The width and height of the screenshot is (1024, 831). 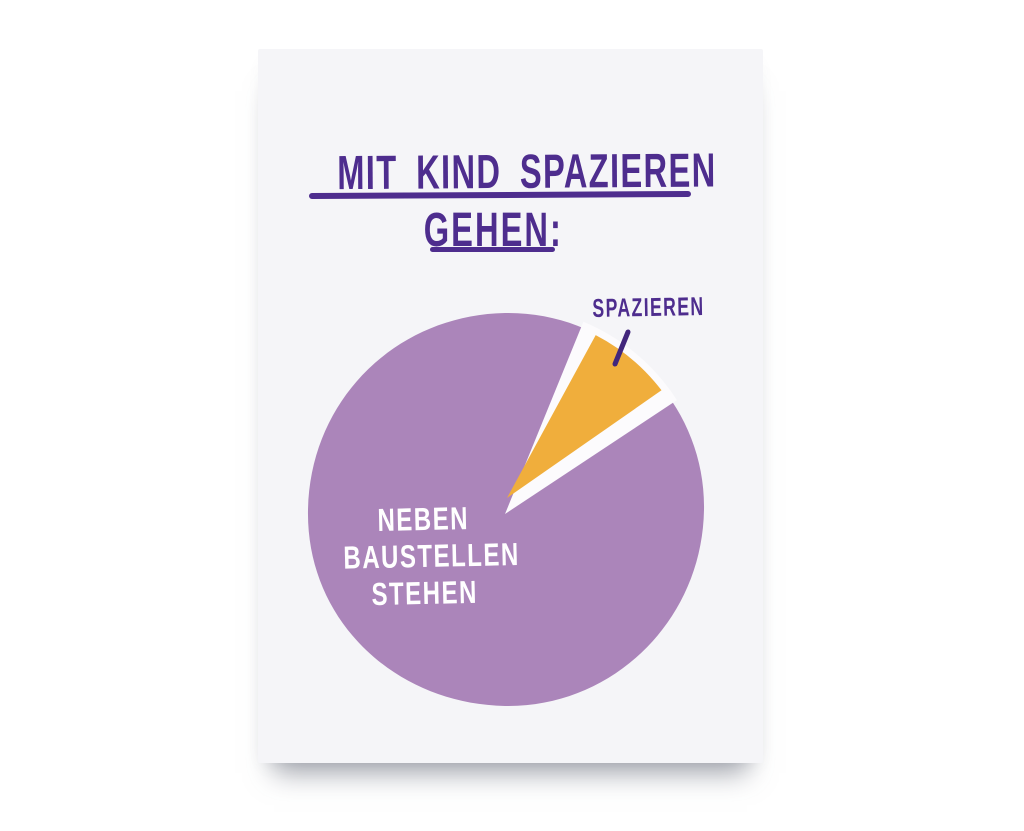 What do you see at coordinates (621, 348) in the screenshot?
I see `annotation-pointer-line` at bounding box center [621, 348].